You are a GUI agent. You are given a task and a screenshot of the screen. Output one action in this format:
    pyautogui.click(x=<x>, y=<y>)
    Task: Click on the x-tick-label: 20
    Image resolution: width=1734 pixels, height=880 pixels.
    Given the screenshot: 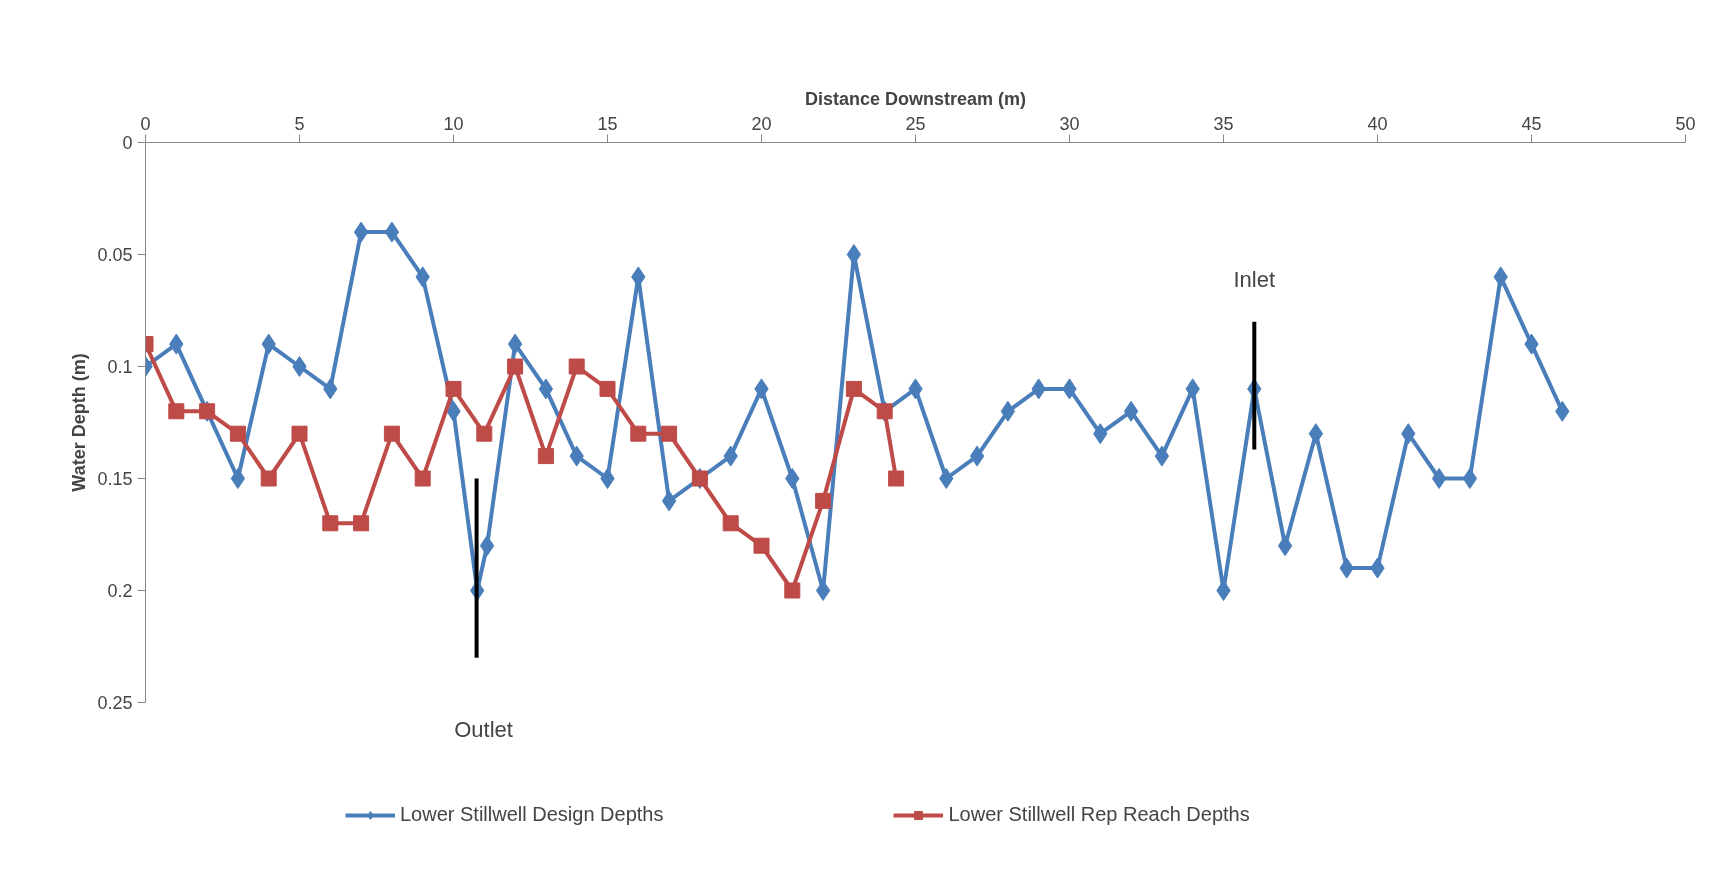 What is the action you would take?
    pyautogui.click(x=761, y=123)
    